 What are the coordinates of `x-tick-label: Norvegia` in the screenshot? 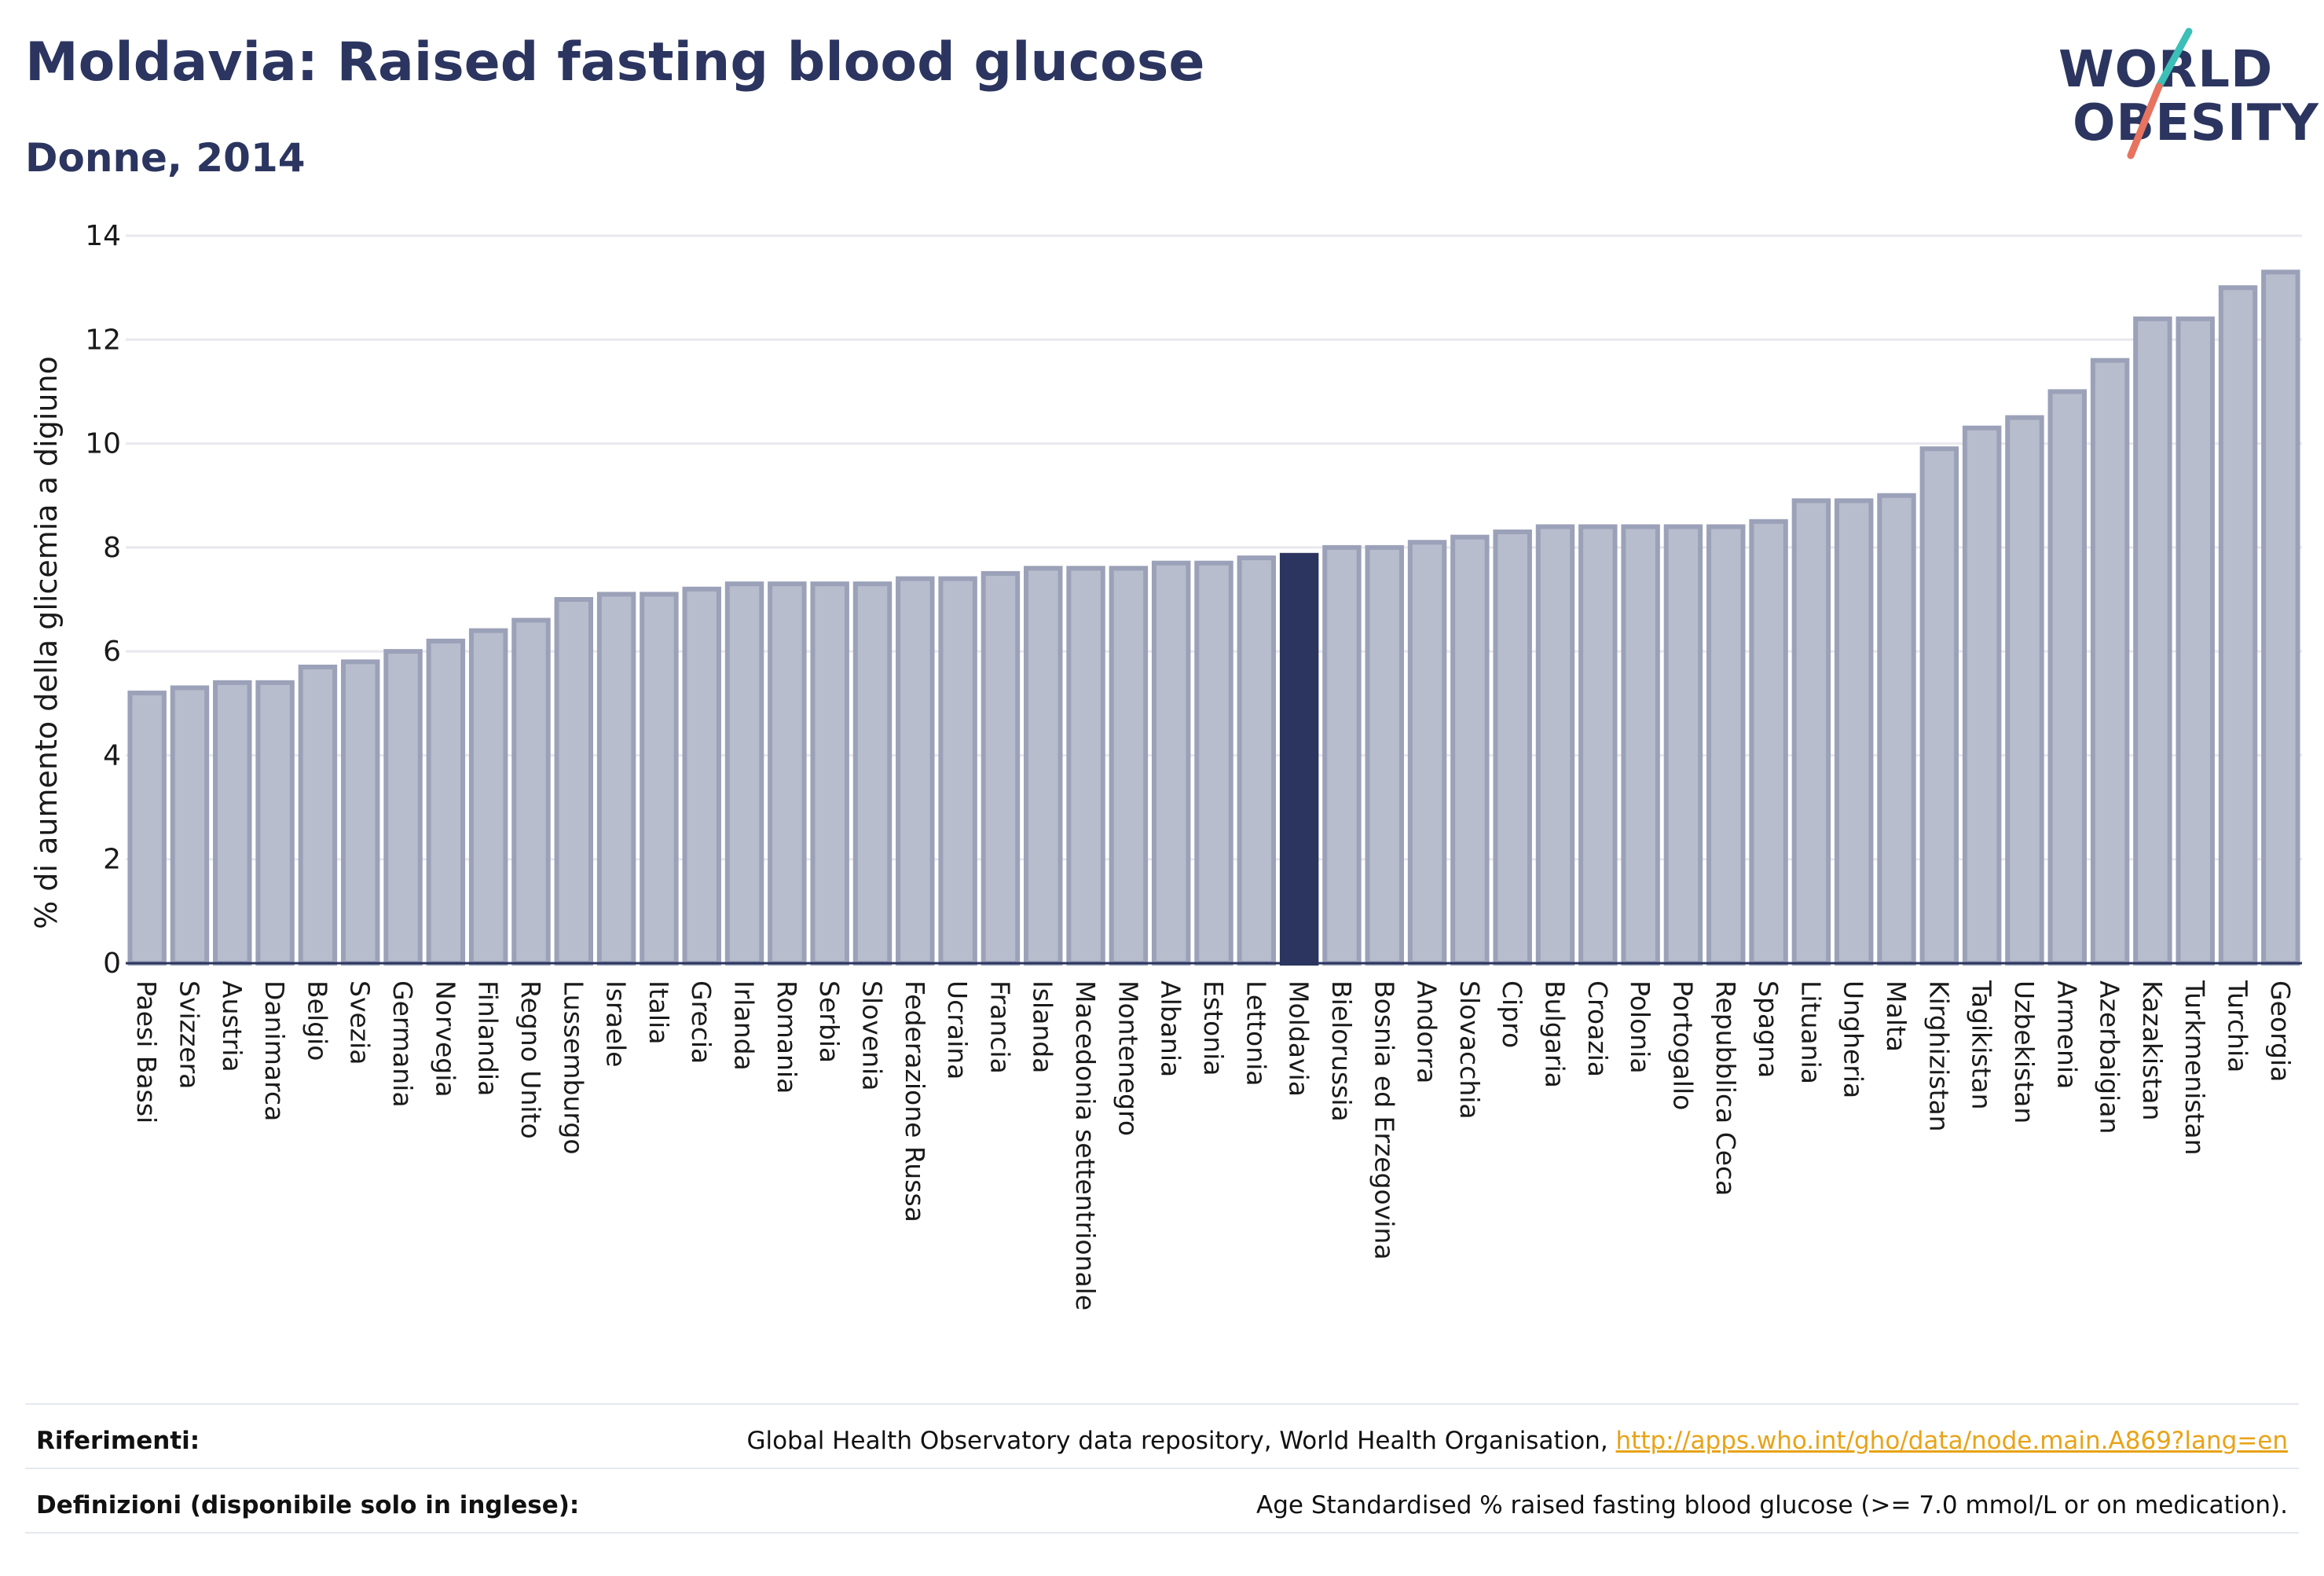 It's located at (445, 1039).